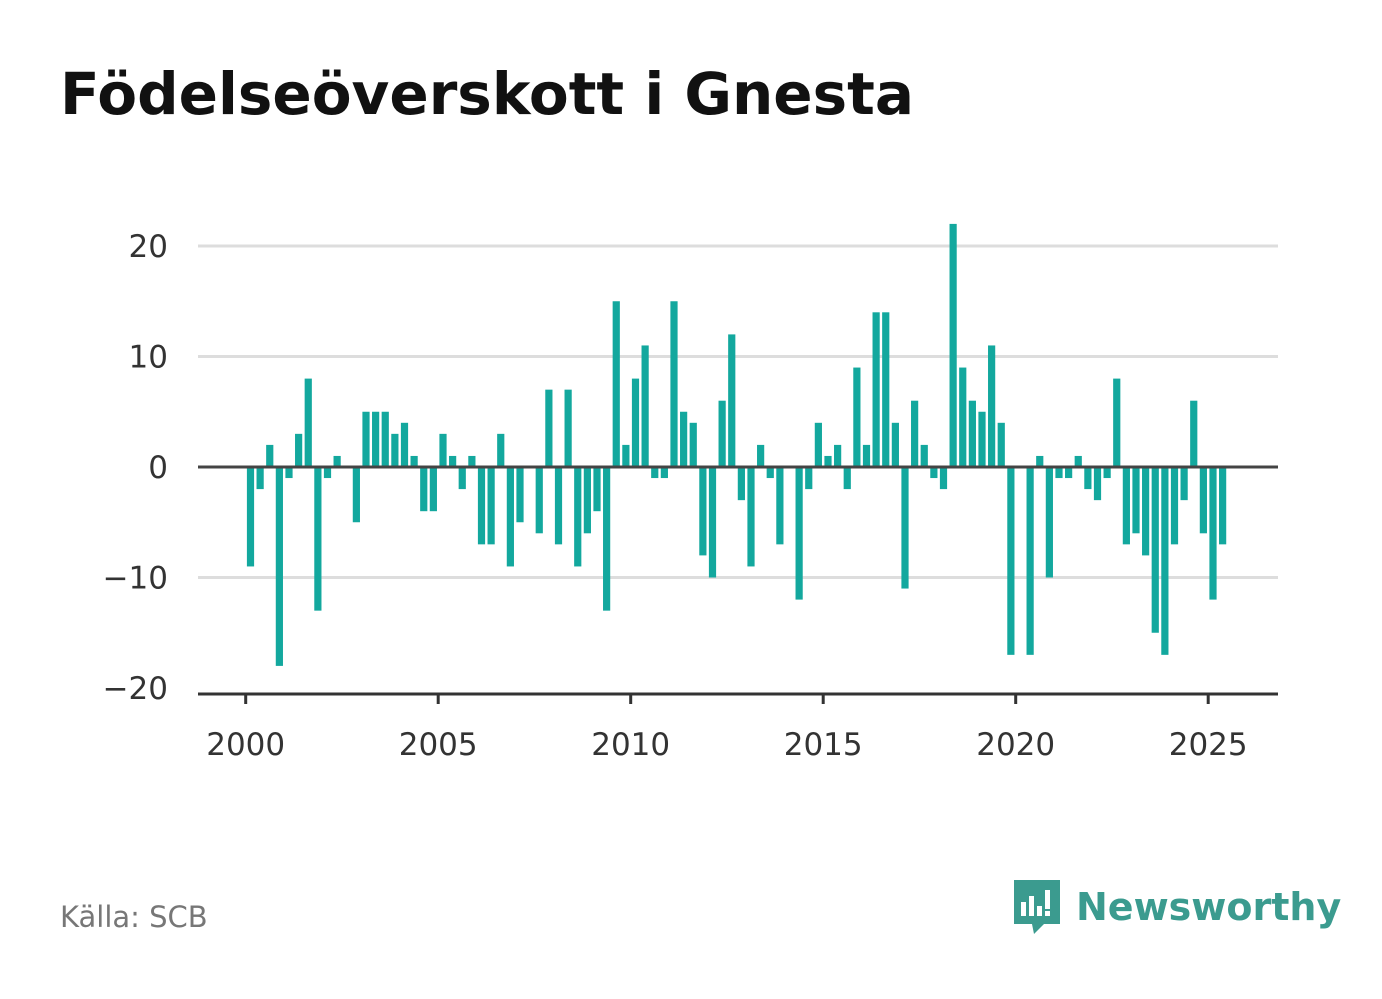 This screenshot has height=999, width=1382. Describe the element at coordinates (1208, 745) in the screenshot. I see `x-tick-label: 2025` at that location.